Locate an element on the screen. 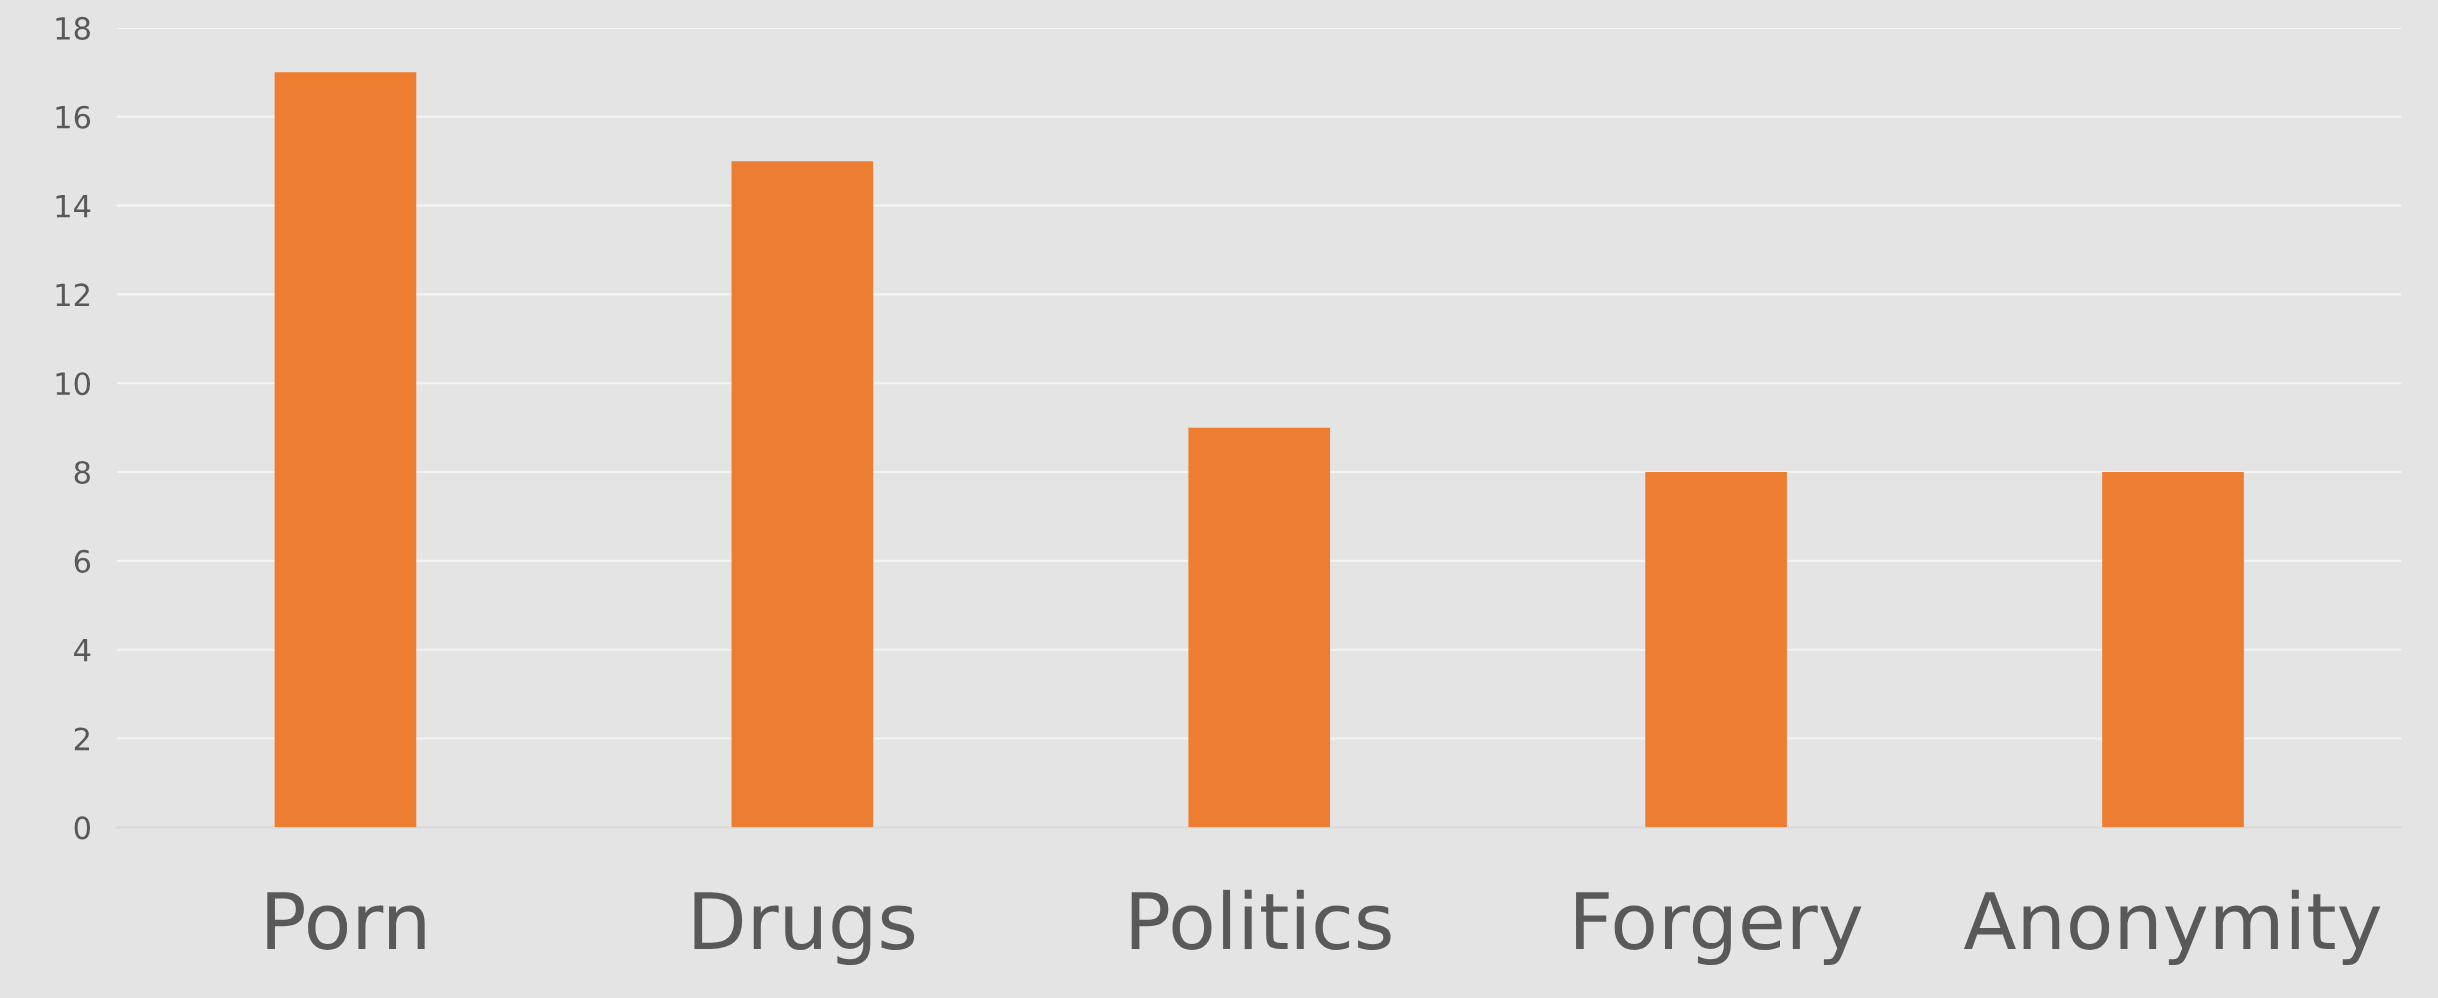  x-tick-label: Drugs is located at coordinates (804, 929).